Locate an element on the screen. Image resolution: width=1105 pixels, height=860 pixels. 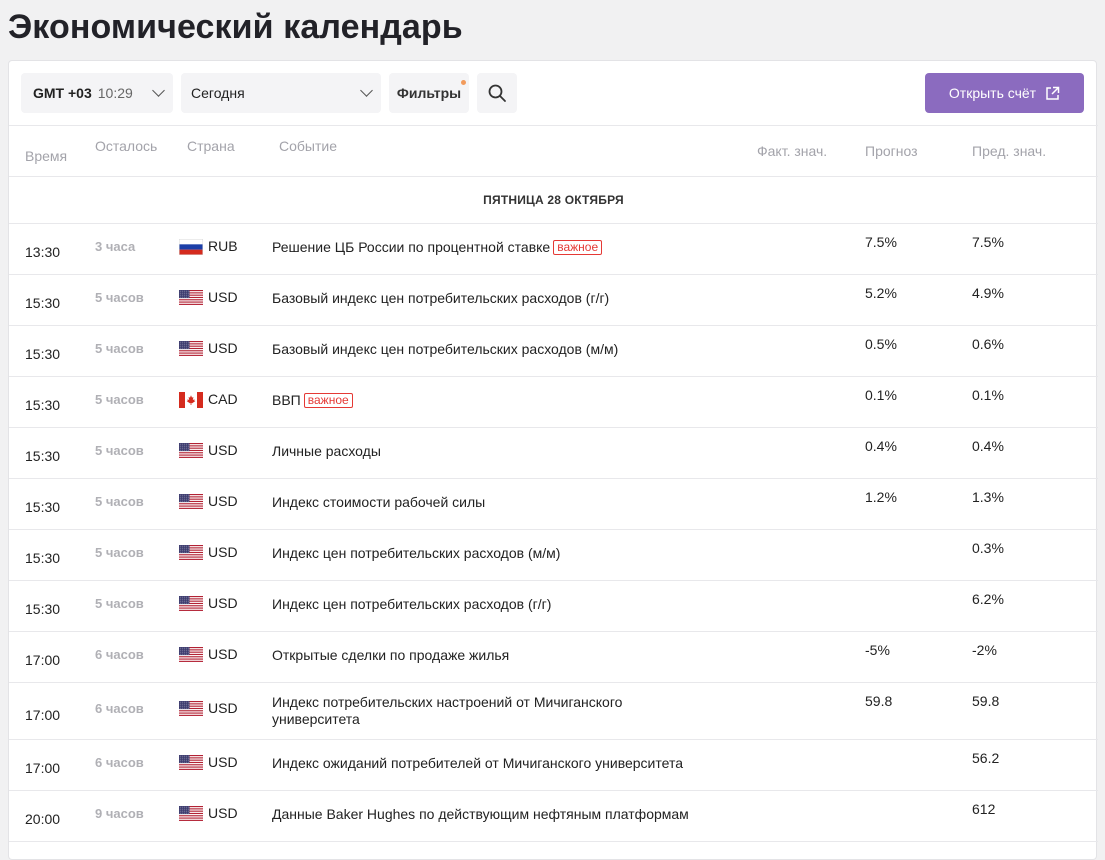
currency-code: RUB is located at coordinates (223, 246).